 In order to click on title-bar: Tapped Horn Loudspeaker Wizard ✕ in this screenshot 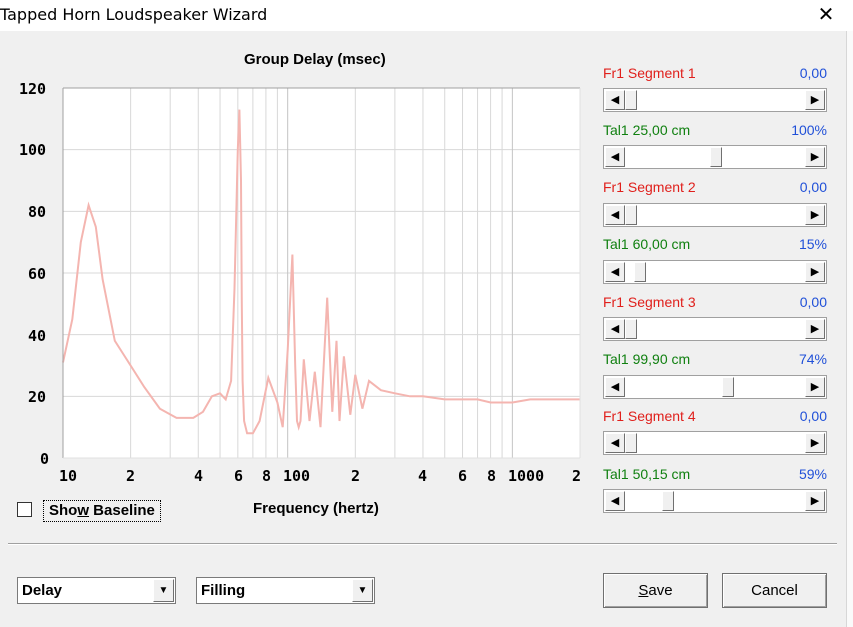, I will do `click(426, 15)`.